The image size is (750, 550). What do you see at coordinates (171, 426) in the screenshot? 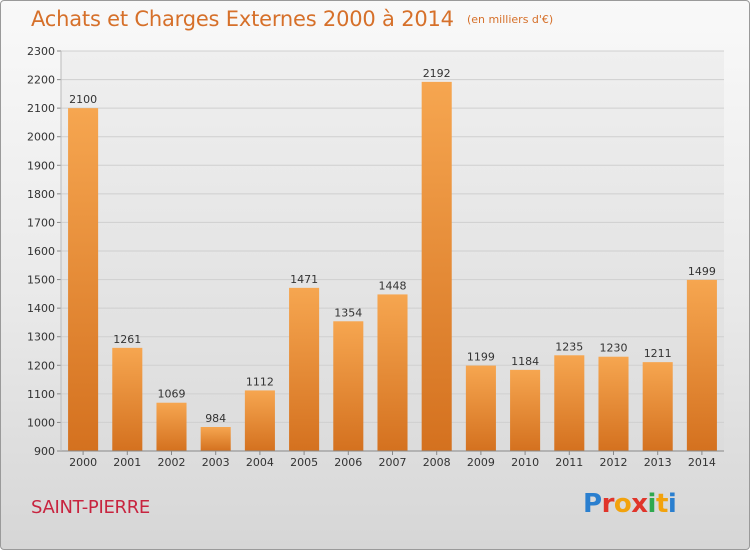
I see `bar-2002` at bounding box center [171, 426].